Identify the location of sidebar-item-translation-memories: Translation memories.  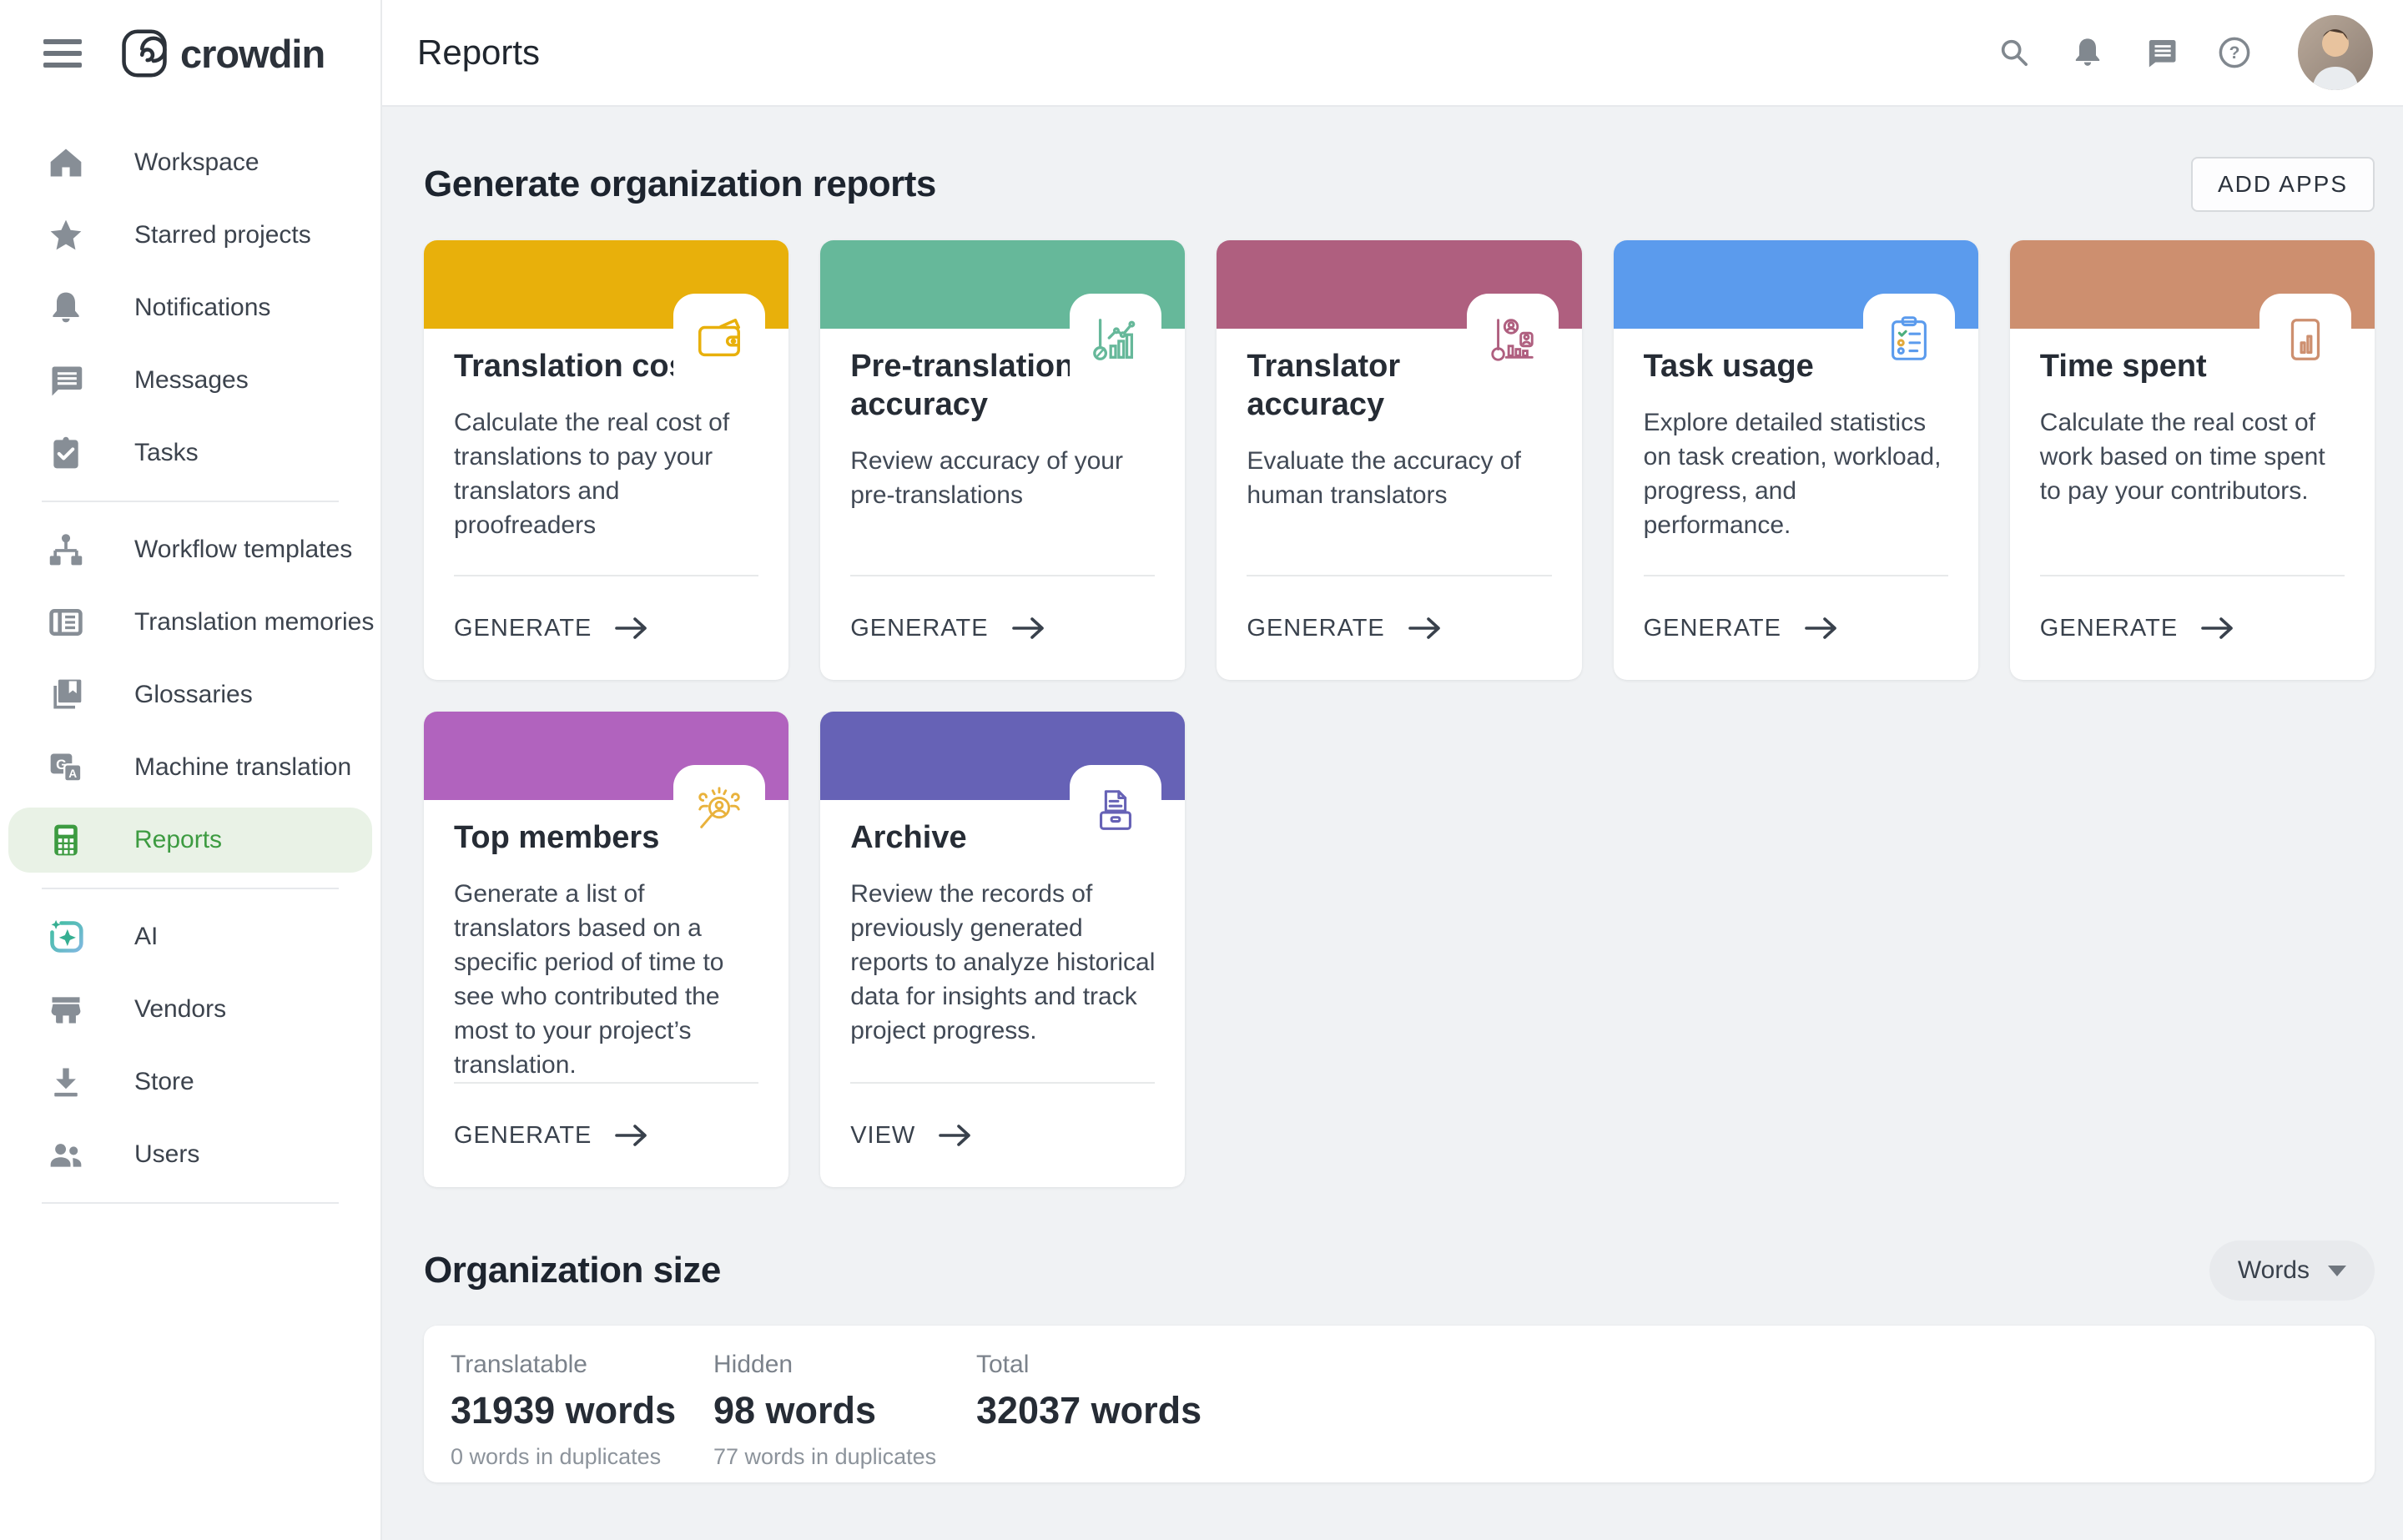
(191, 622).